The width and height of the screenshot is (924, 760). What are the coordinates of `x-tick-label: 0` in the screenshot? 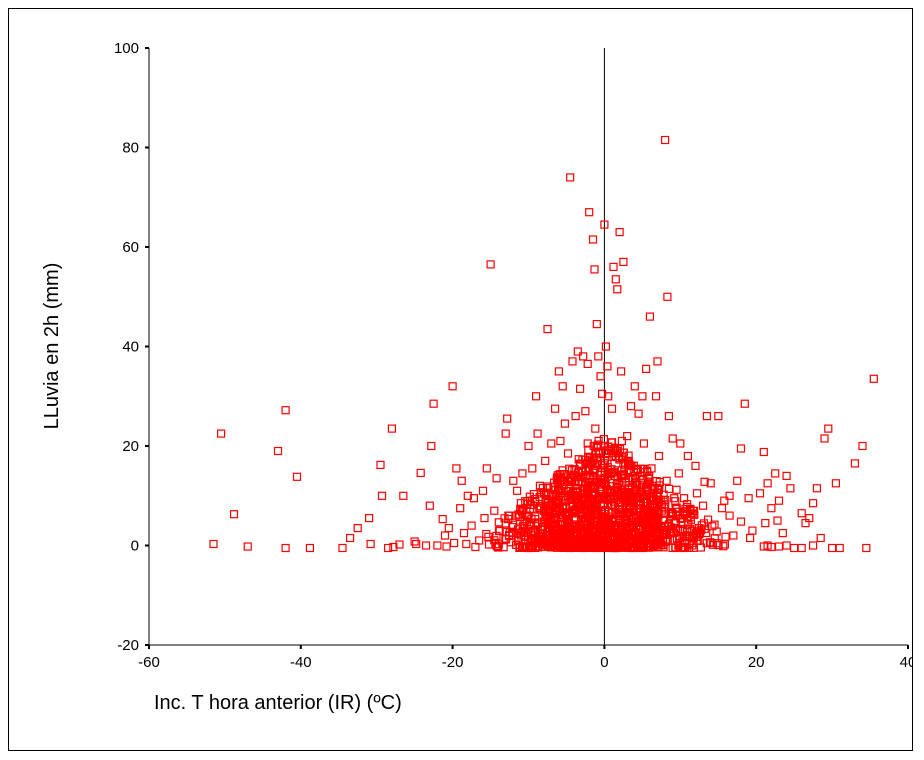 It's located at (604, 662).